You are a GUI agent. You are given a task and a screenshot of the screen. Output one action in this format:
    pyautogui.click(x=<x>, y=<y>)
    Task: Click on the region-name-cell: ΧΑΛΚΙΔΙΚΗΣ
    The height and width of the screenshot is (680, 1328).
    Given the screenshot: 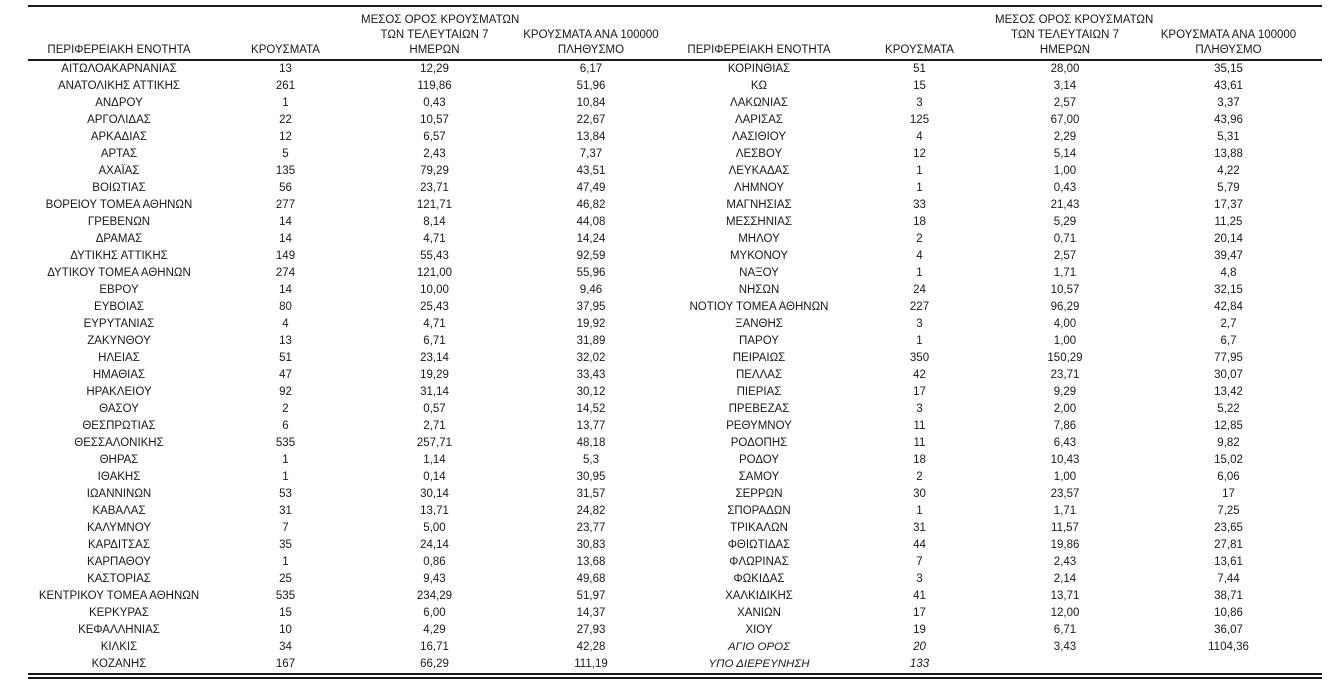 What is the action you would take?
    pyautogui.click(x=759, y=596)
    